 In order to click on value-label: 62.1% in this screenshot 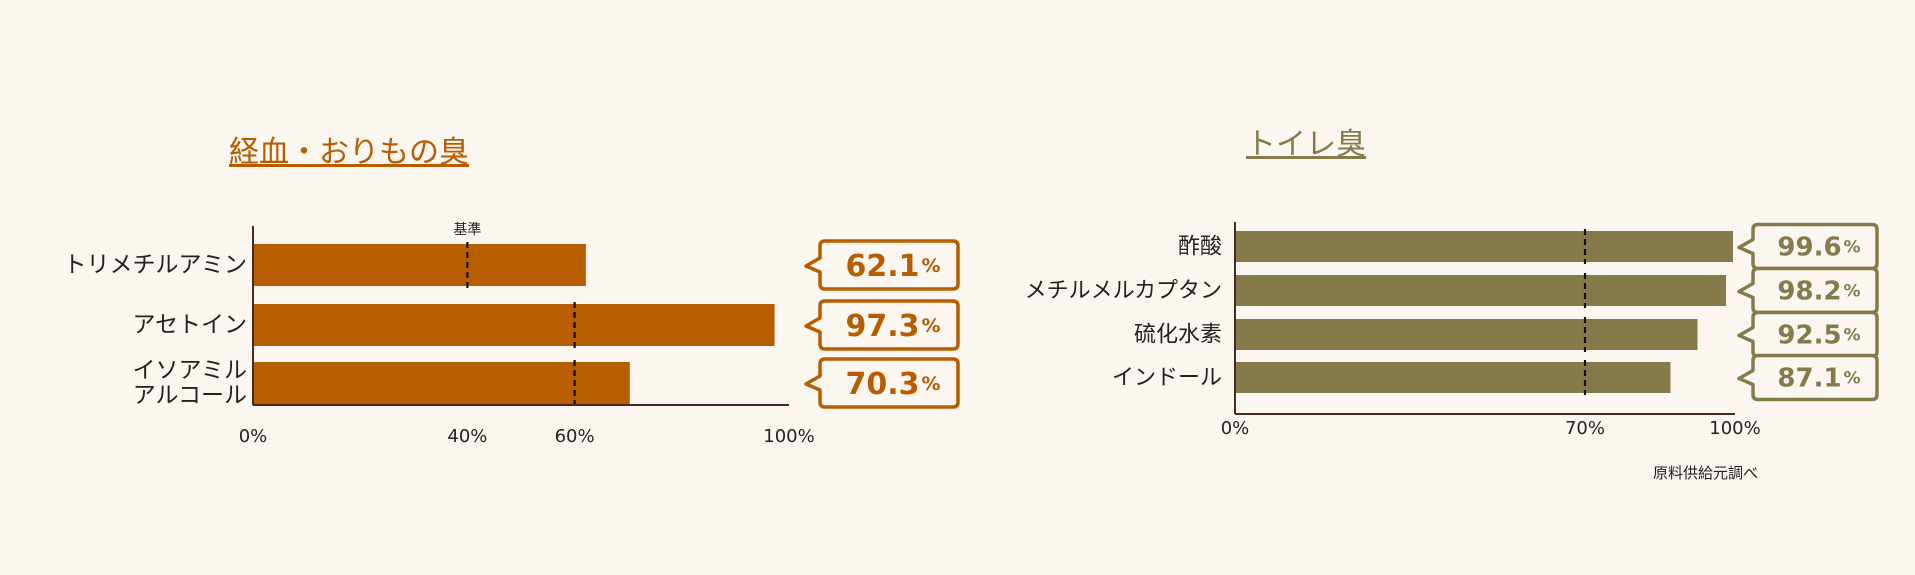, I will do `click(892, 266)`.